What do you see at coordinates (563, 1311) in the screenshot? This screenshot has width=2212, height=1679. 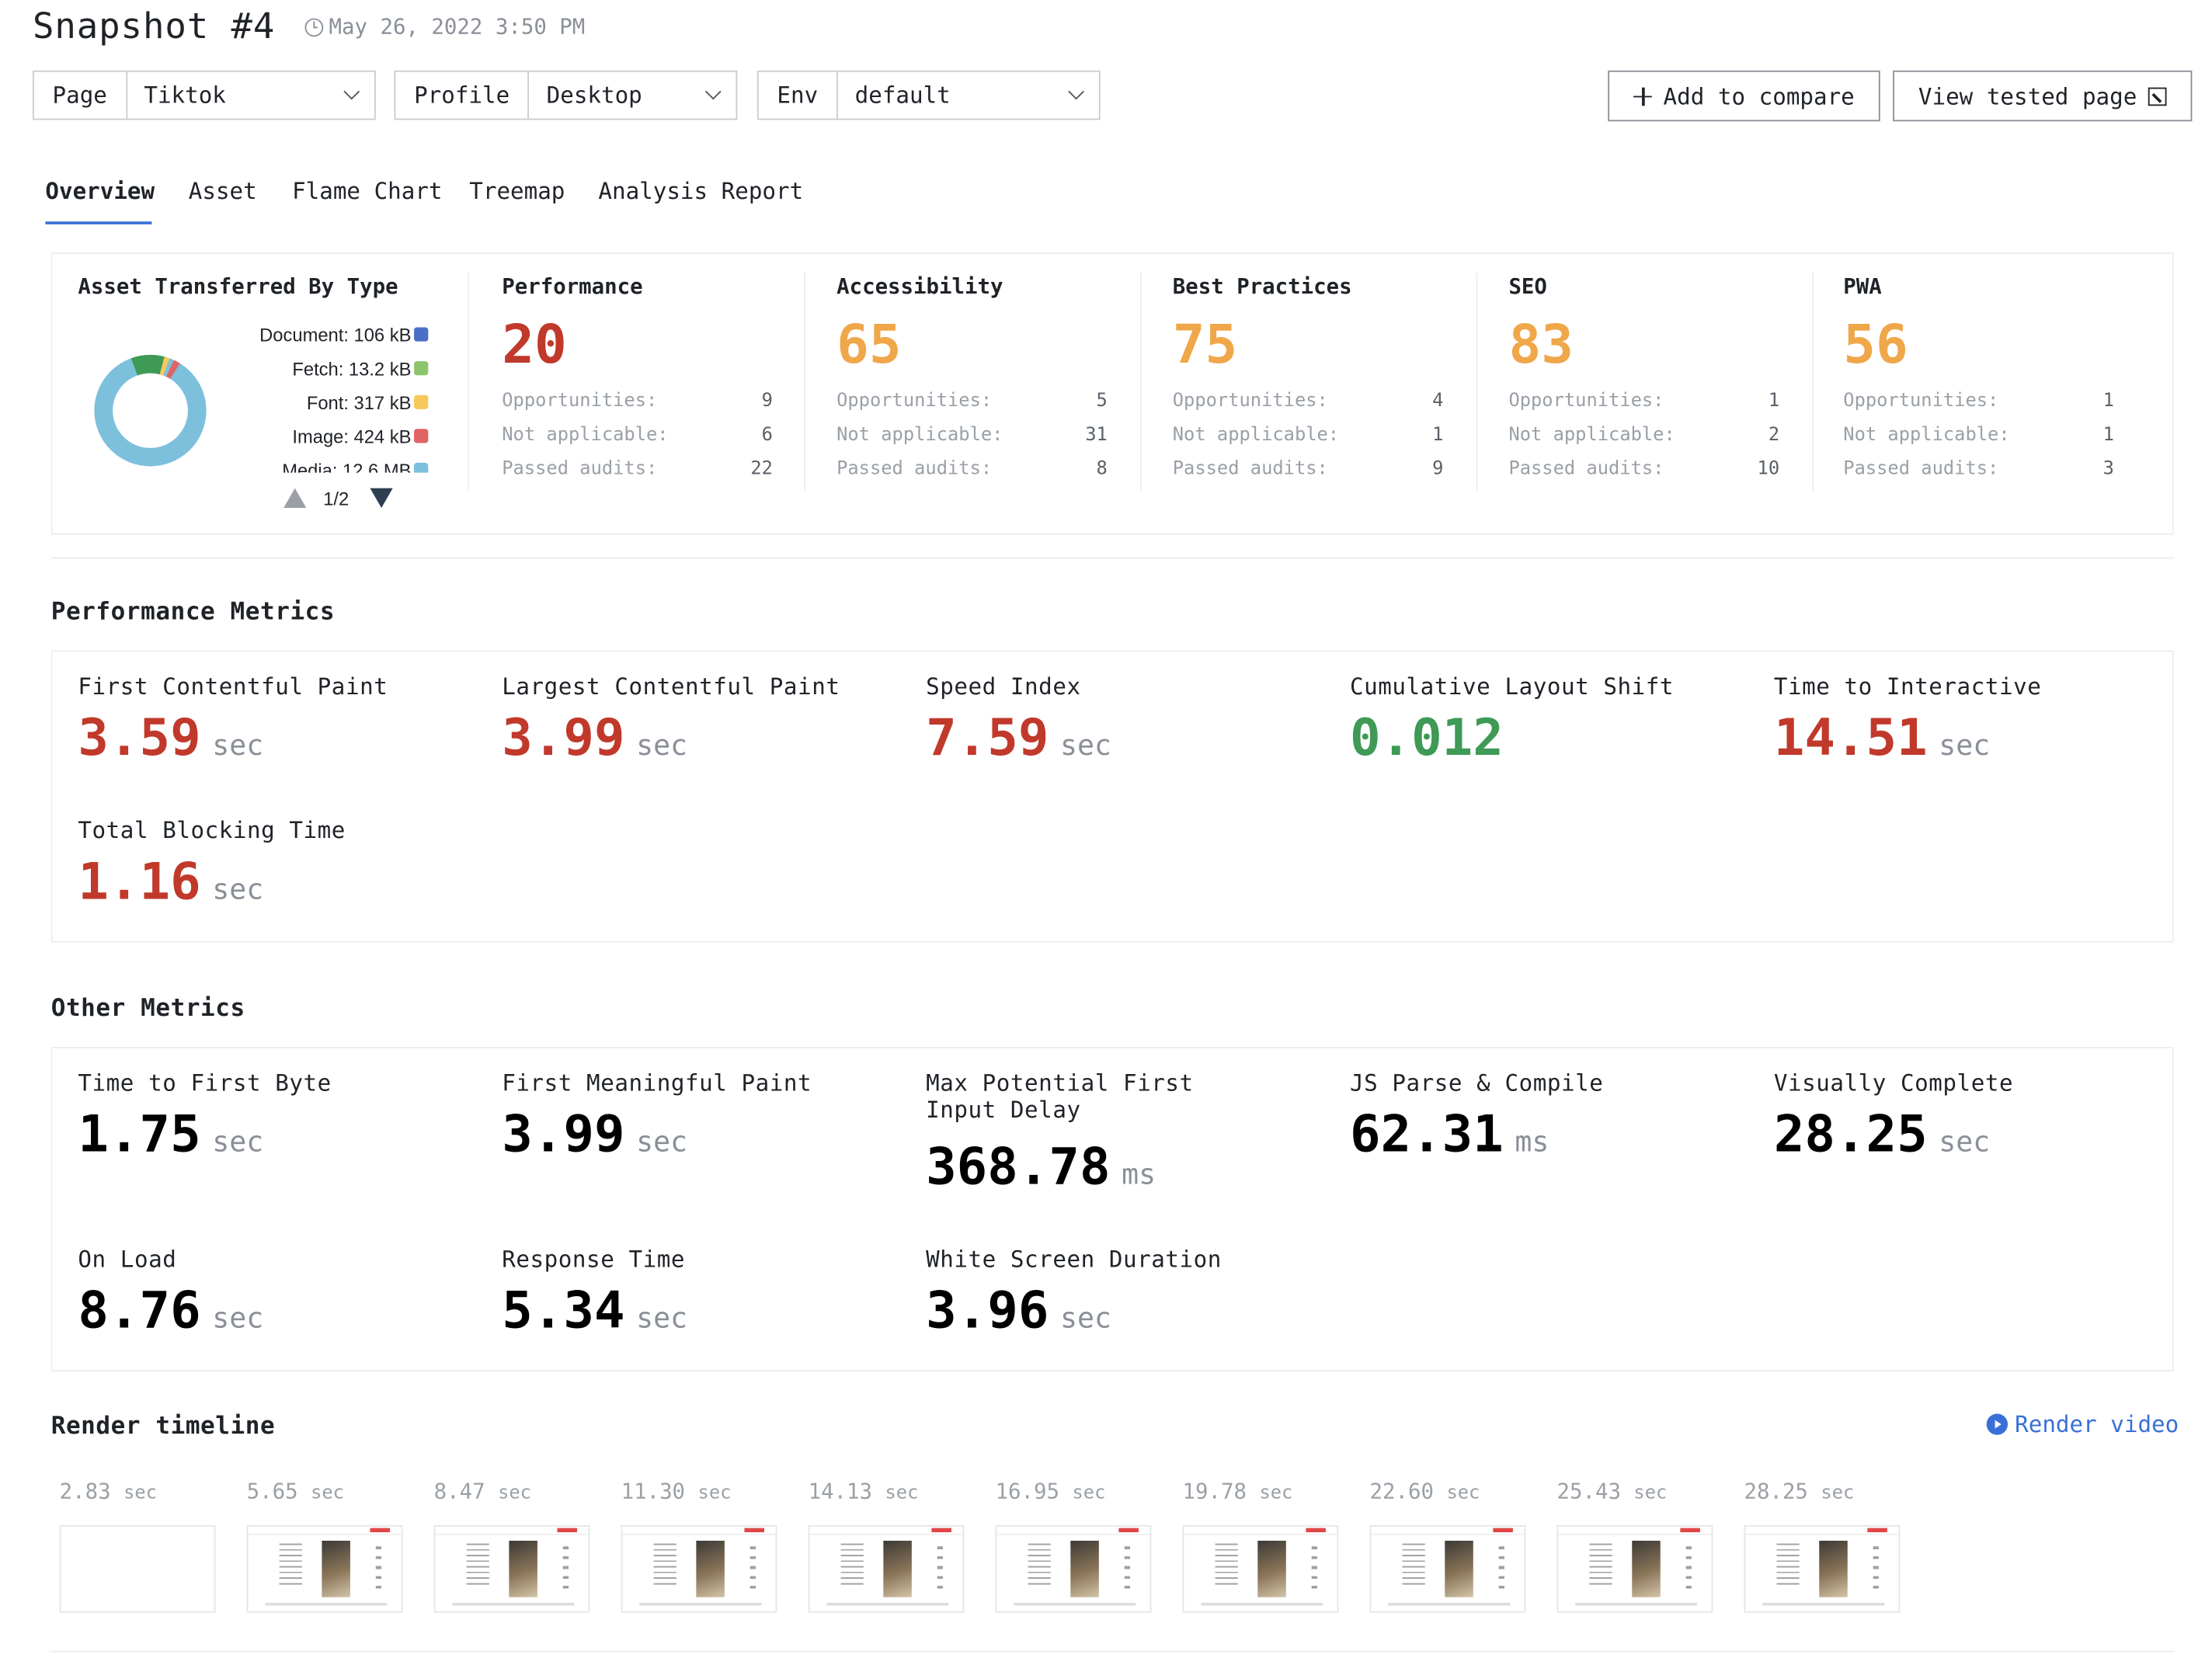 I see `metric-value-response-time: 5.34` at bounding box center [563, 1311].